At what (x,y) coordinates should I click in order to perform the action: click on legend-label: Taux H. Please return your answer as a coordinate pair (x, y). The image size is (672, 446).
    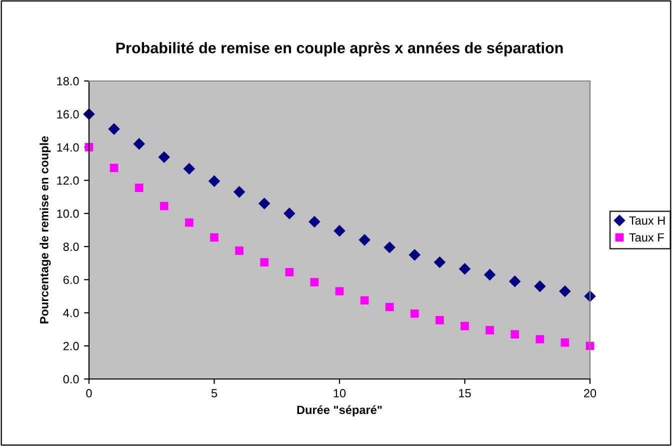
    Looking at the image, I should click on (647, 220).